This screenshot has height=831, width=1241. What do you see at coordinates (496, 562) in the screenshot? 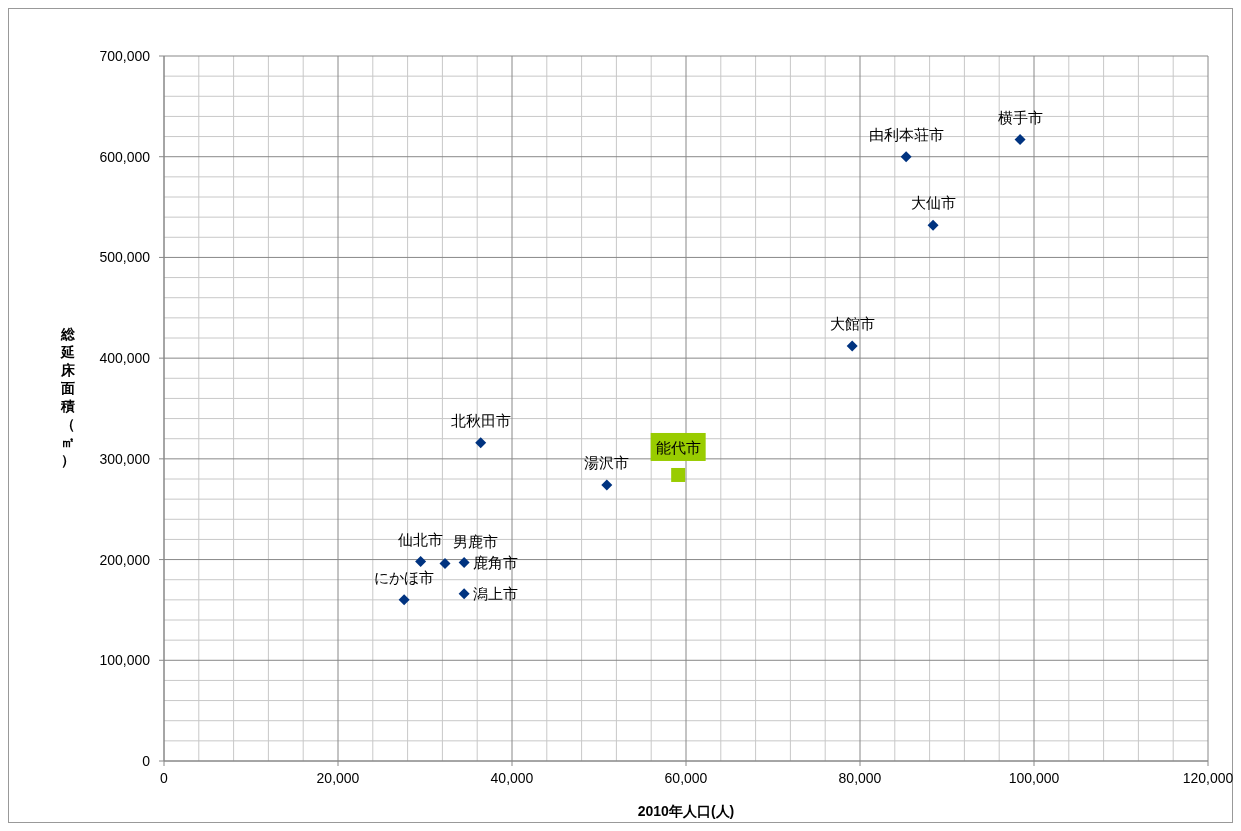
I see `annotation: 鹿角市` at bounding box center [496, 562].